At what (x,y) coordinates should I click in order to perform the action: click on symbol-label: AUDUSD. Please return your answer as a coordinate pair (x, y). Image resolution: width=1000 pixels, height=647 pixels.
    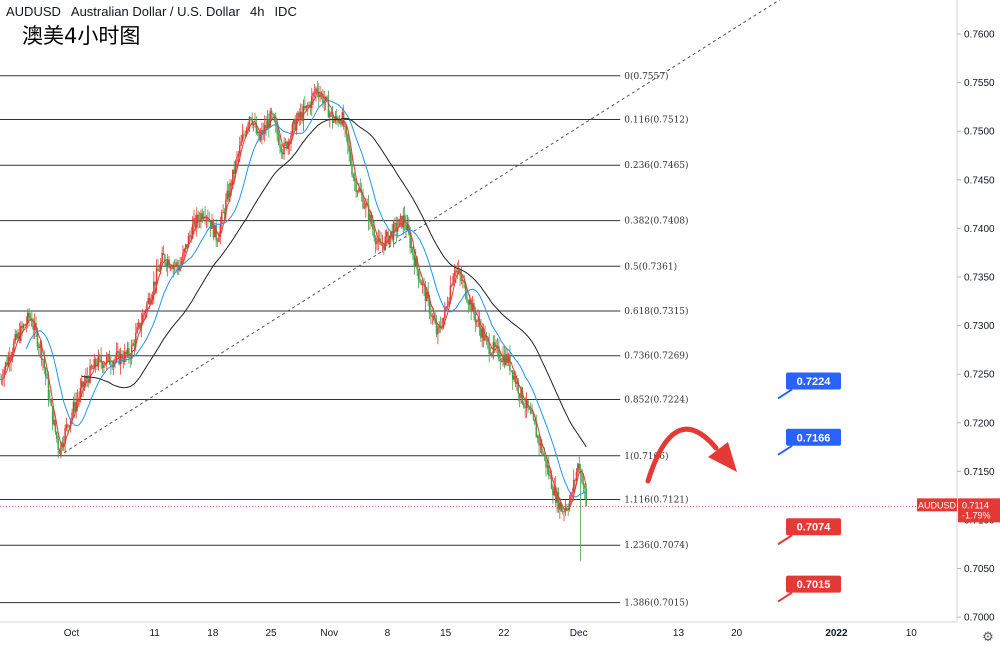
    Looking at the image, I should click on (33, 11).